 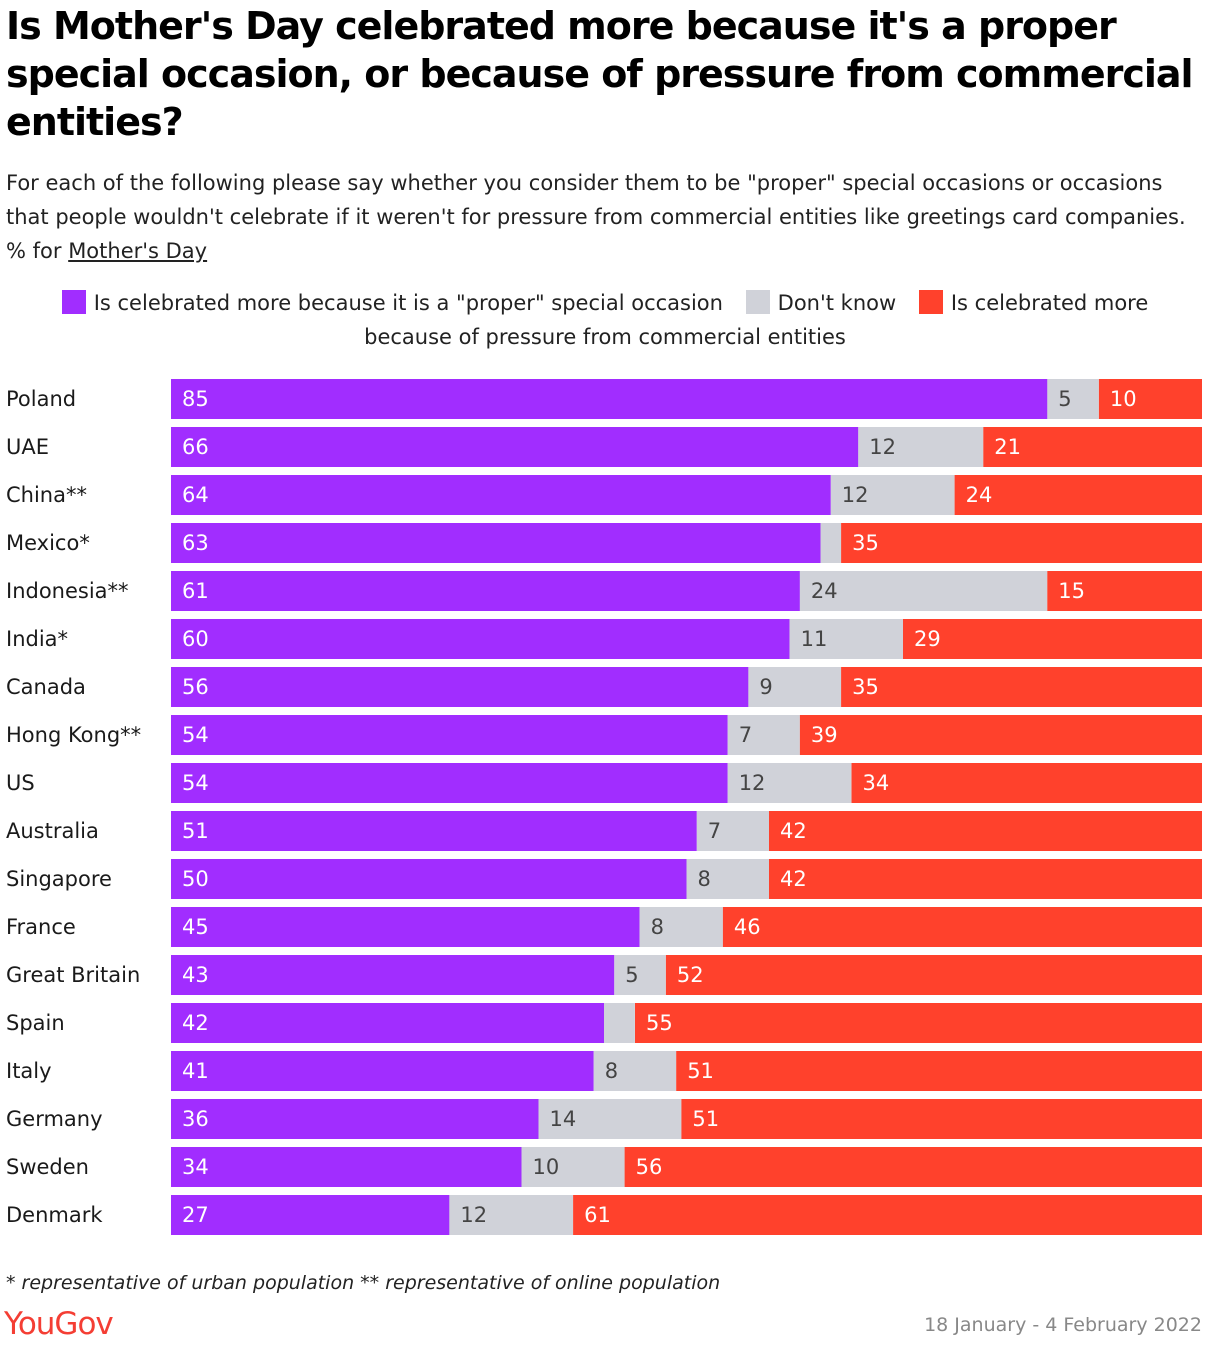 What do you see at coordinates (765, 687) in the screenshot?
I see `data-label-dont-know: 9` at bounding box center [765, 687].